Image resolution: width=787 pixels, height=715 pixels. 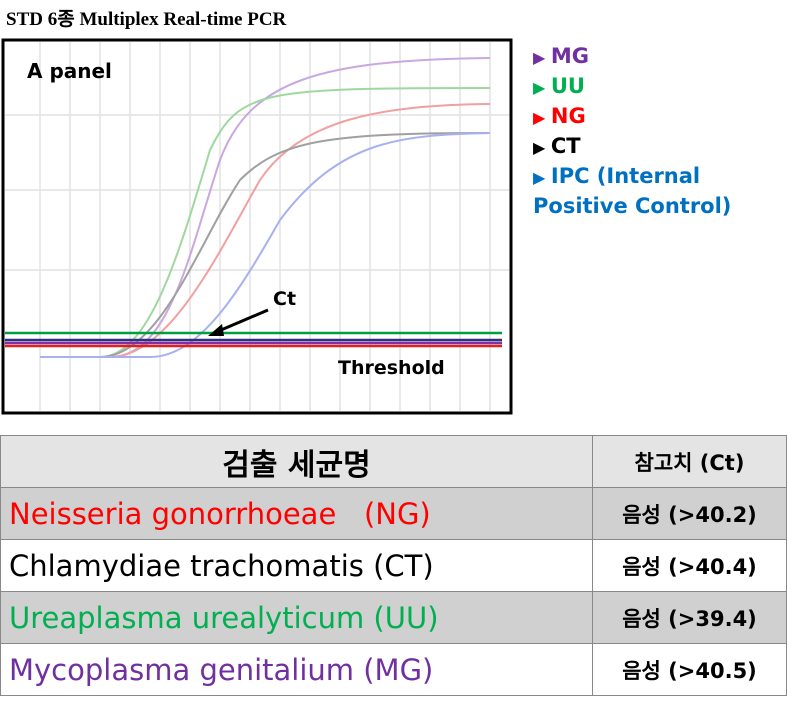 I want to click on table-cell: 음성 (>39.4), so click(x=689, y=617).